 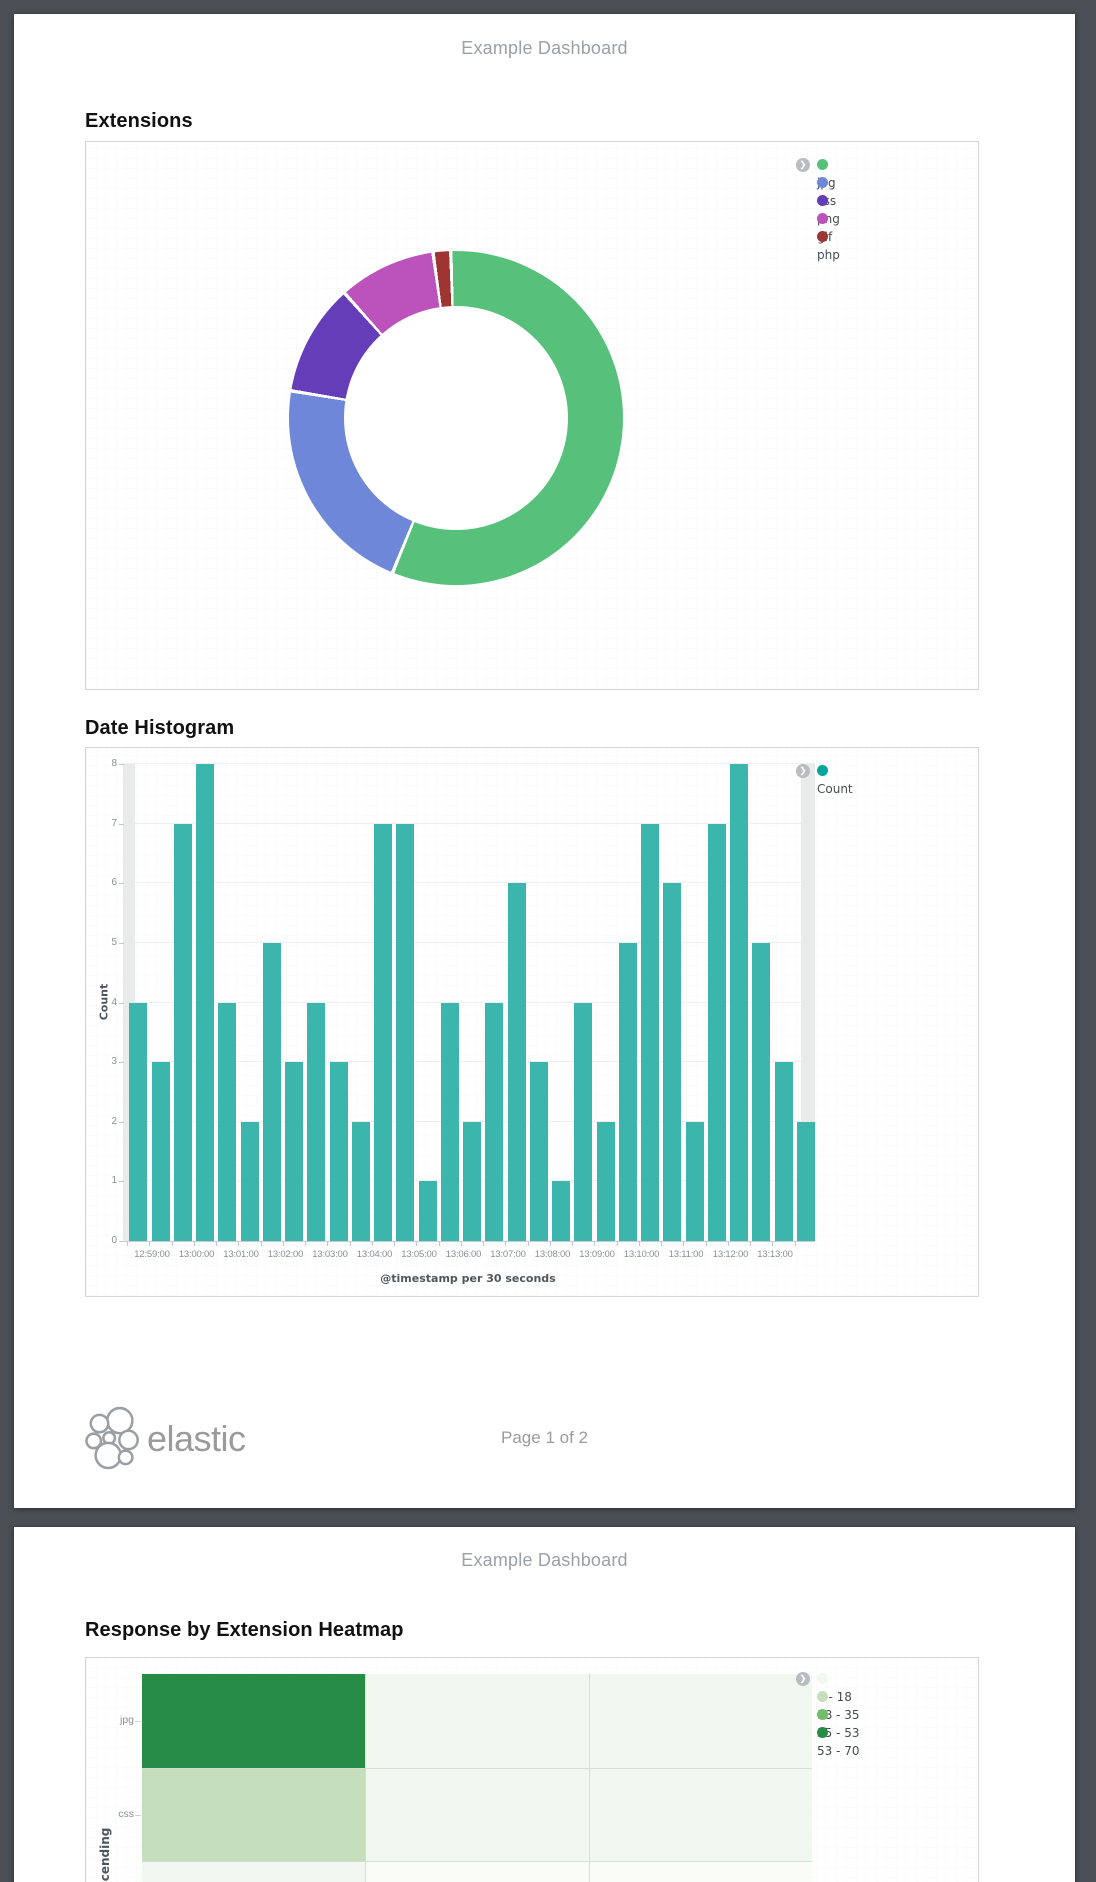 I want to click on y-axis-tick-label: 1, so click(x=114, y=1181).